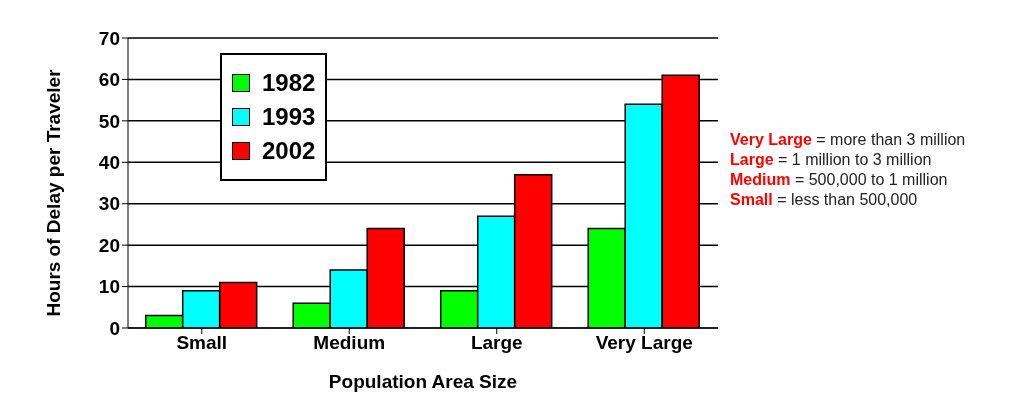  What do you see at coordinates (109, 245) in the screenshot?
I see `y-tick-label: 20` at bounding box center [109, 245].